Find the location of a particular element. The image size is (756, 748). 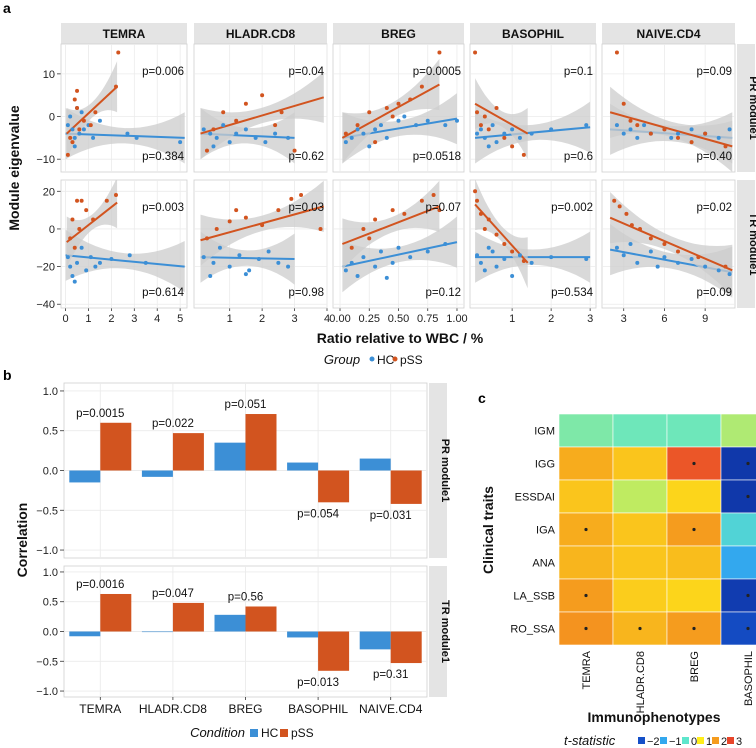

panel-label-b: b is located at coordinates (7, 375).